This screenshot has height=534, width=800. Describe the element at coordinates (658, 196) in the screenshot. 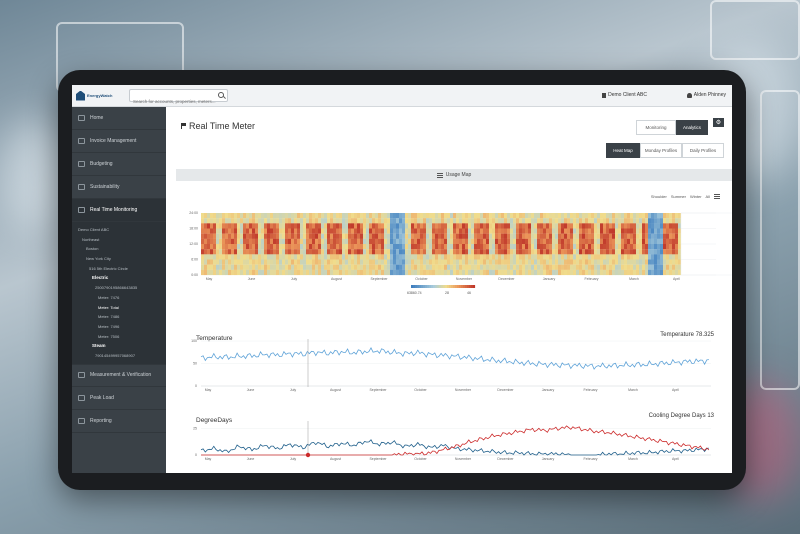

I see `filter-shoulder: Shoulder` at that location.